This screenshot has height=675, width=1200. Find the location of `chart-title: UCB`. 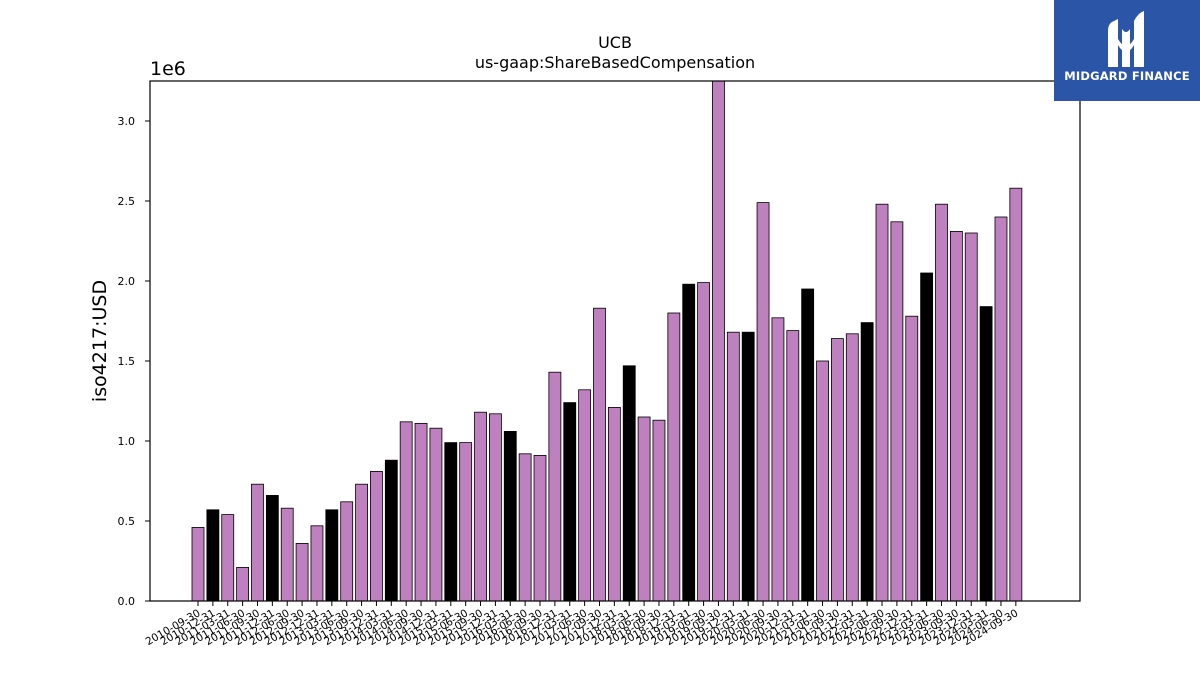

chart-title: UCB is located at coordinates (615, 42).